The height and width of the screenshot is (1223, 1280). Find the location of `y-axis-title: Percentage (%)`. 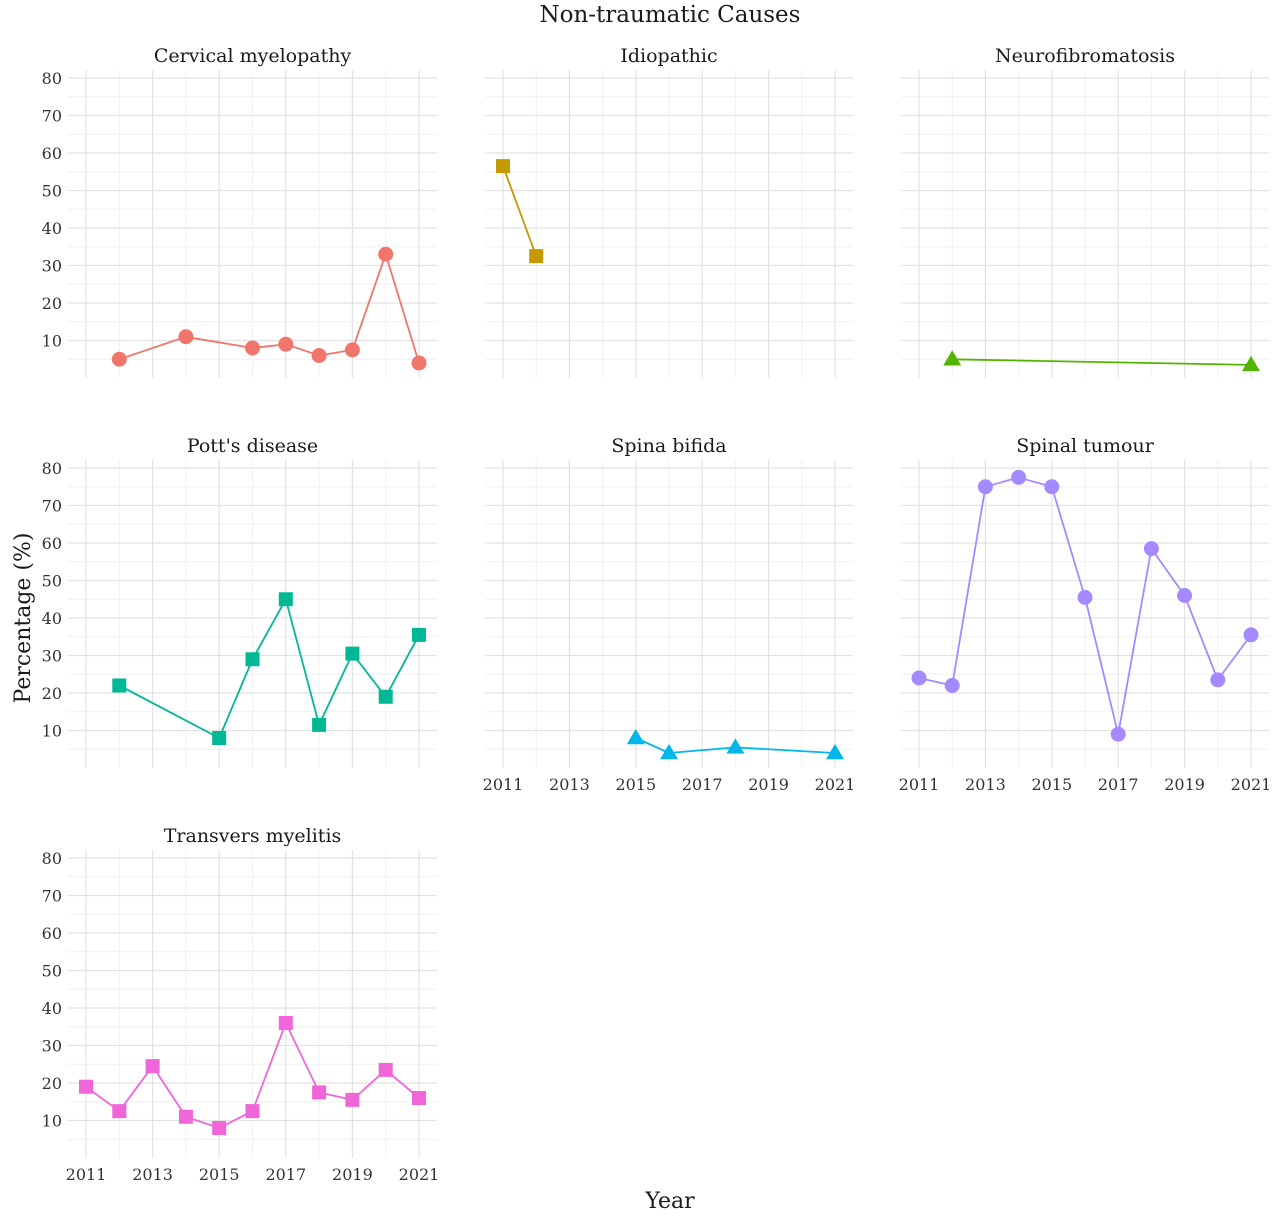

y-axis-title: Percentage (%) is located at coordinates (23, 618).